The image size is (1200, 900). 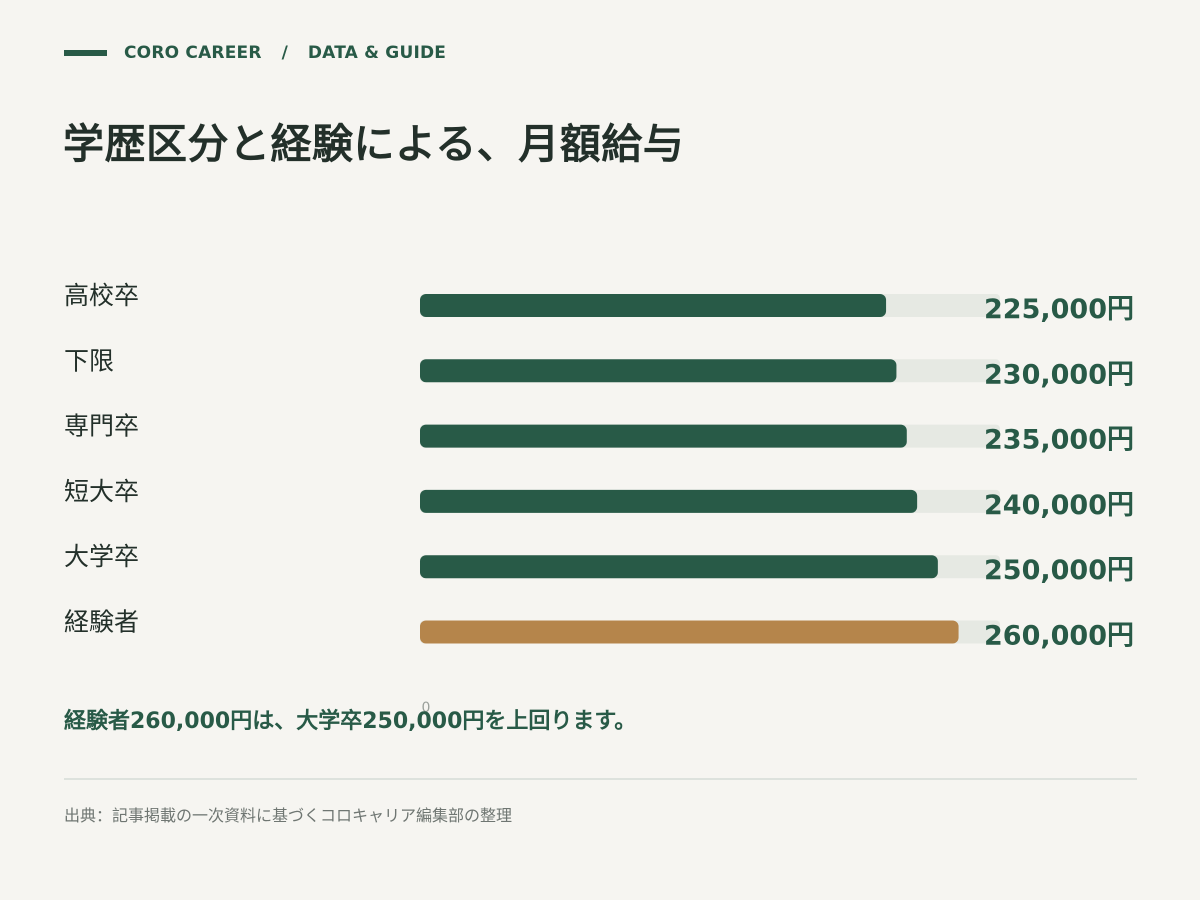 What do you see at coordinates (101, 622) in the screenshot?
I see `category-label: 経験者` at bounding box center [101, 622].